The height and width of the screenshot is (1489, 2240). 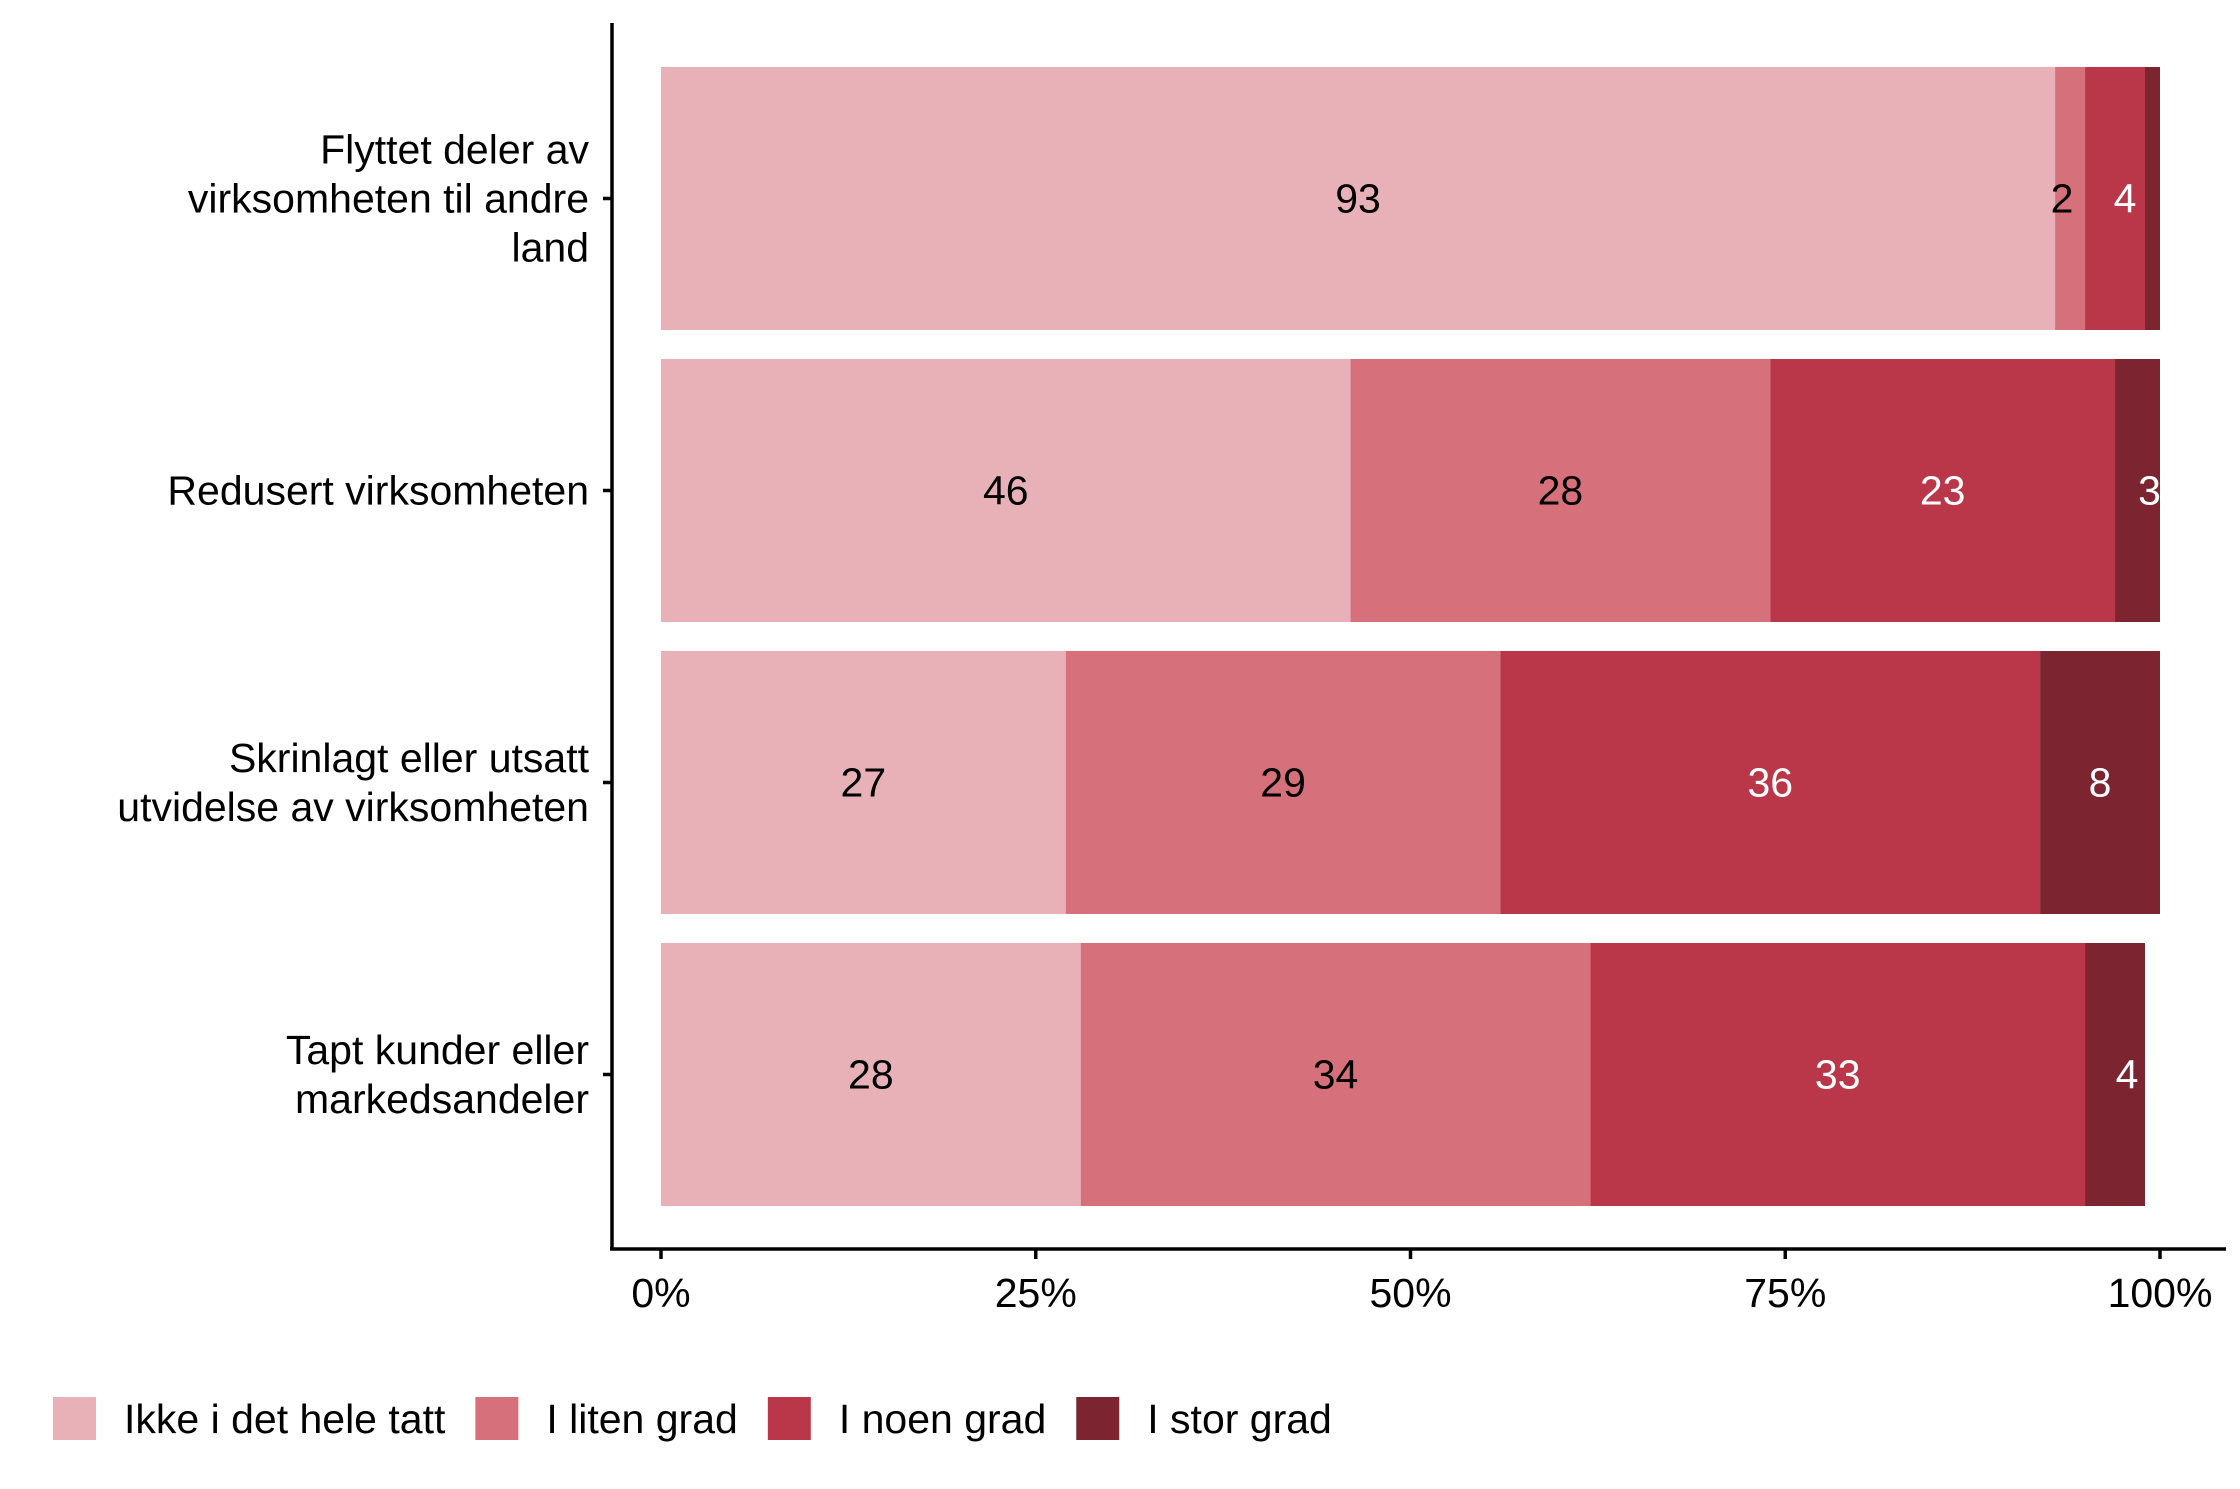 I want to click on x-tick-label: 50%, so click(x=1410, y=1293).